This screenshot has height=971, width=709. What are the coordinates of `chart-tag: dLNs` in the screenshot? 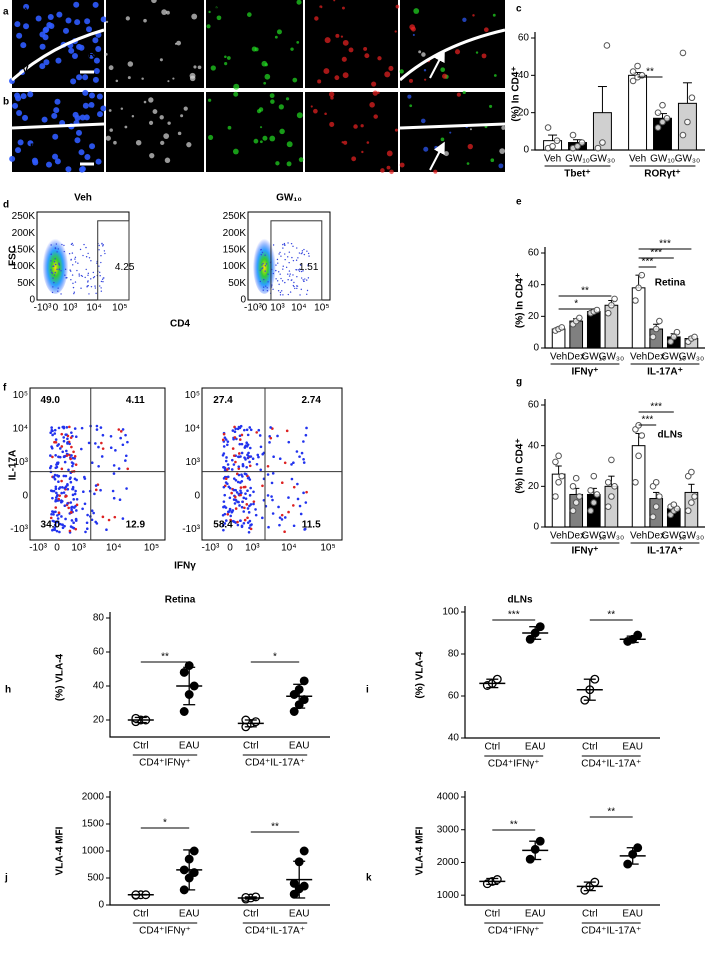 It's located at (670, 435).